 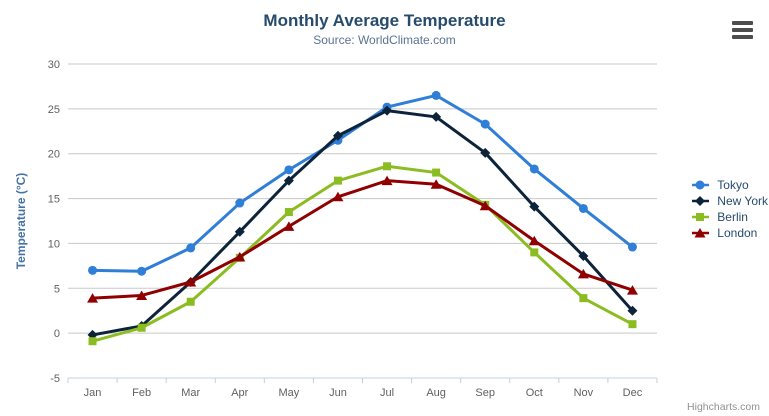 I want to click on y-axis-title: Temperature (°C), so click(x=21, y=221).